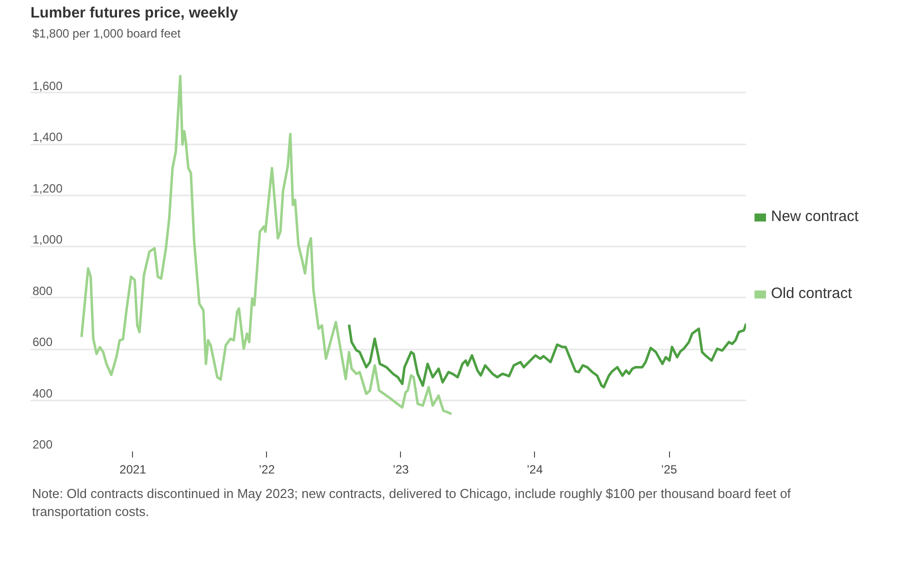  What do you see at coordinates (133, 469) in the screenshot?
I see `x-tick-label: 2021` at bounding box center [133, 469].